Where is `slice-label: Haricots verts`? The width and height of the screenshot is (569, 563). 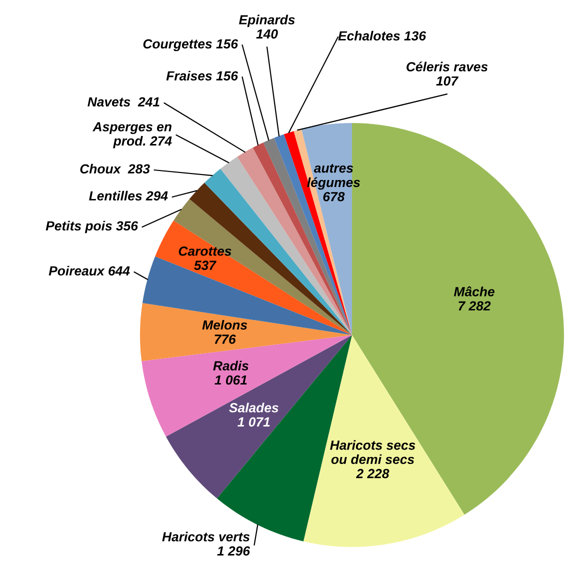 slice-label: Haricots verts is located at coordinates (206, 537).